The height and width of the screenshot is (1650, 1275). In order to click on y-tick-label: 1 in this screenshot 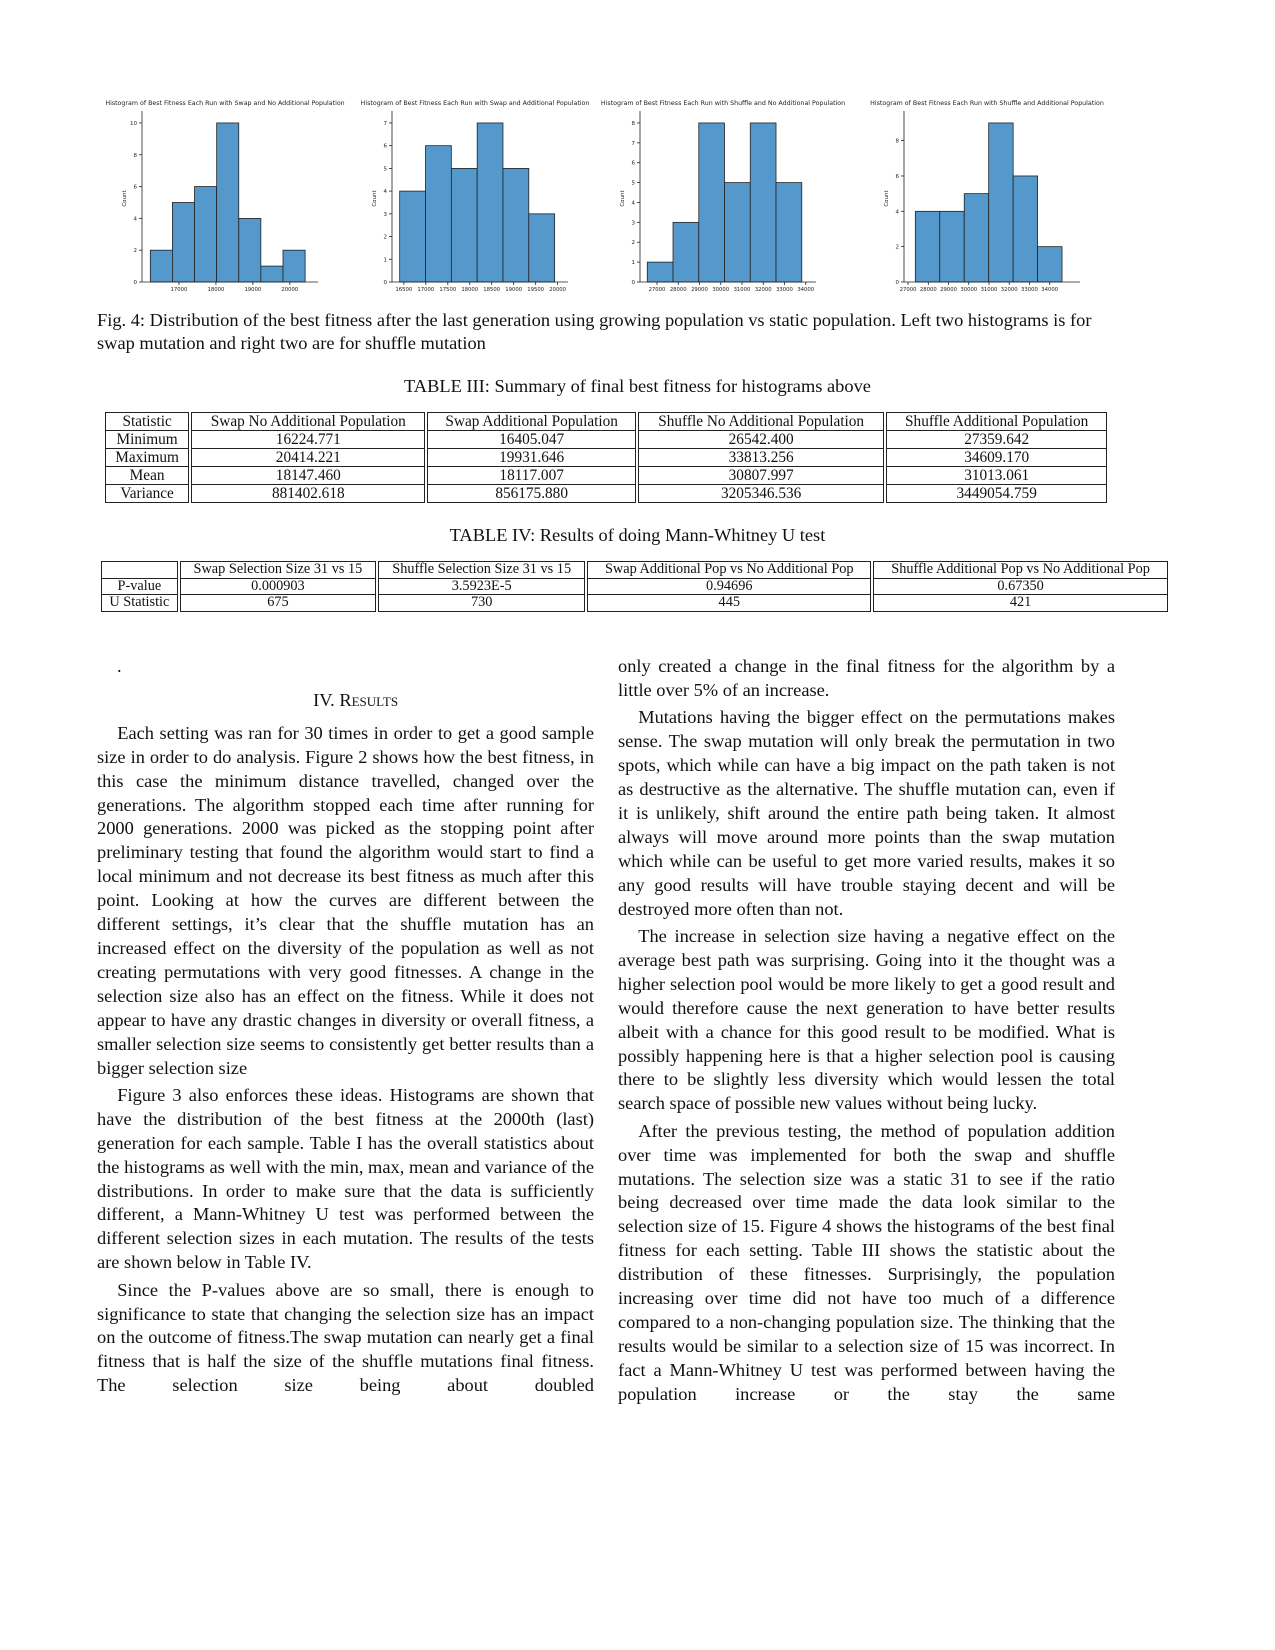, I will do `click(386, 260)`.